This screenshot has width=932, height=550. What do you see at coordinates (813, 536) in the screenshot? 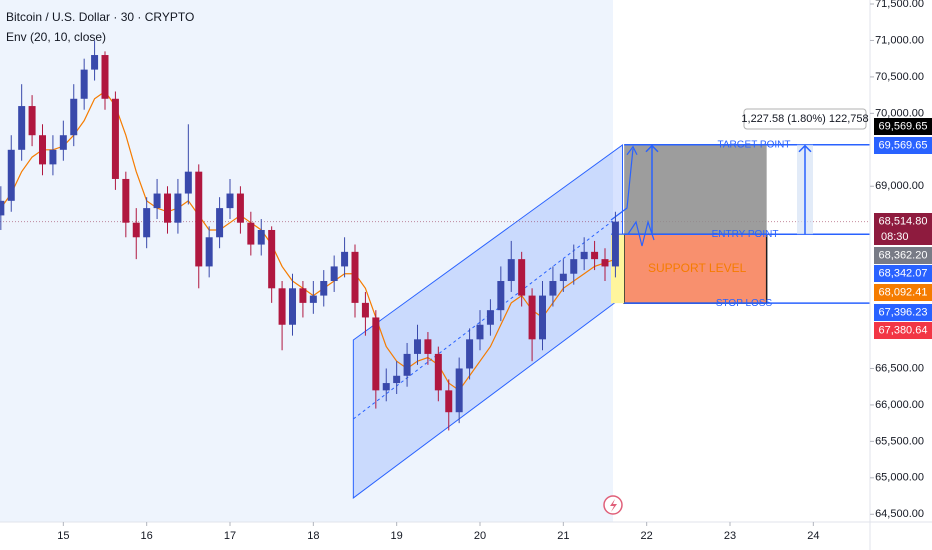
I see `x-tick-label: 24` at bounding box center [813, 536].